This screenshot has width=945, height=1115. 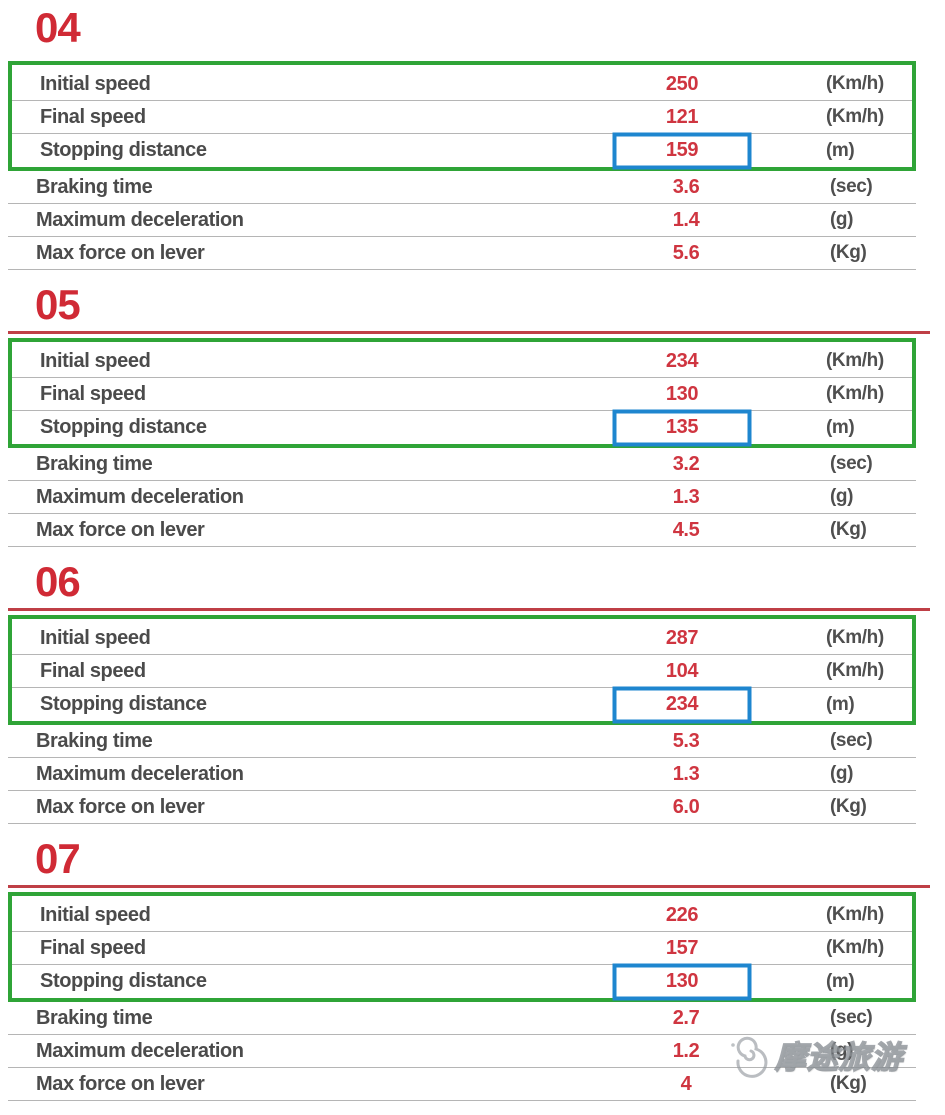 I want to click on table-row: Initial speed 226 (Km/h), so click(x=462, y=915).